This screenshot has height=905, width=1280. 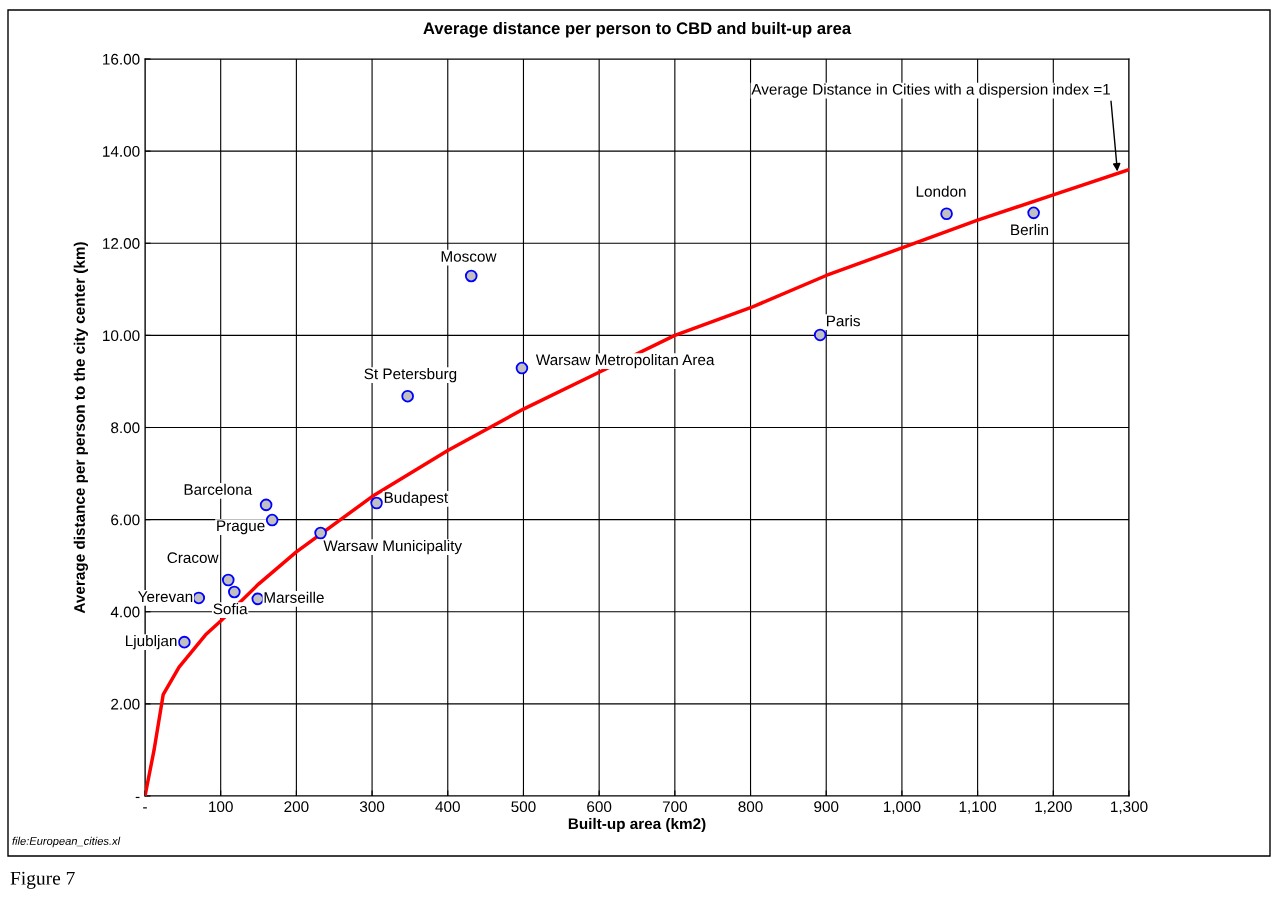 What do you see at coordinates (121, 243) in the screenshot?
I see `y-tick-label: 12.00` at bounding box center [121, 243].